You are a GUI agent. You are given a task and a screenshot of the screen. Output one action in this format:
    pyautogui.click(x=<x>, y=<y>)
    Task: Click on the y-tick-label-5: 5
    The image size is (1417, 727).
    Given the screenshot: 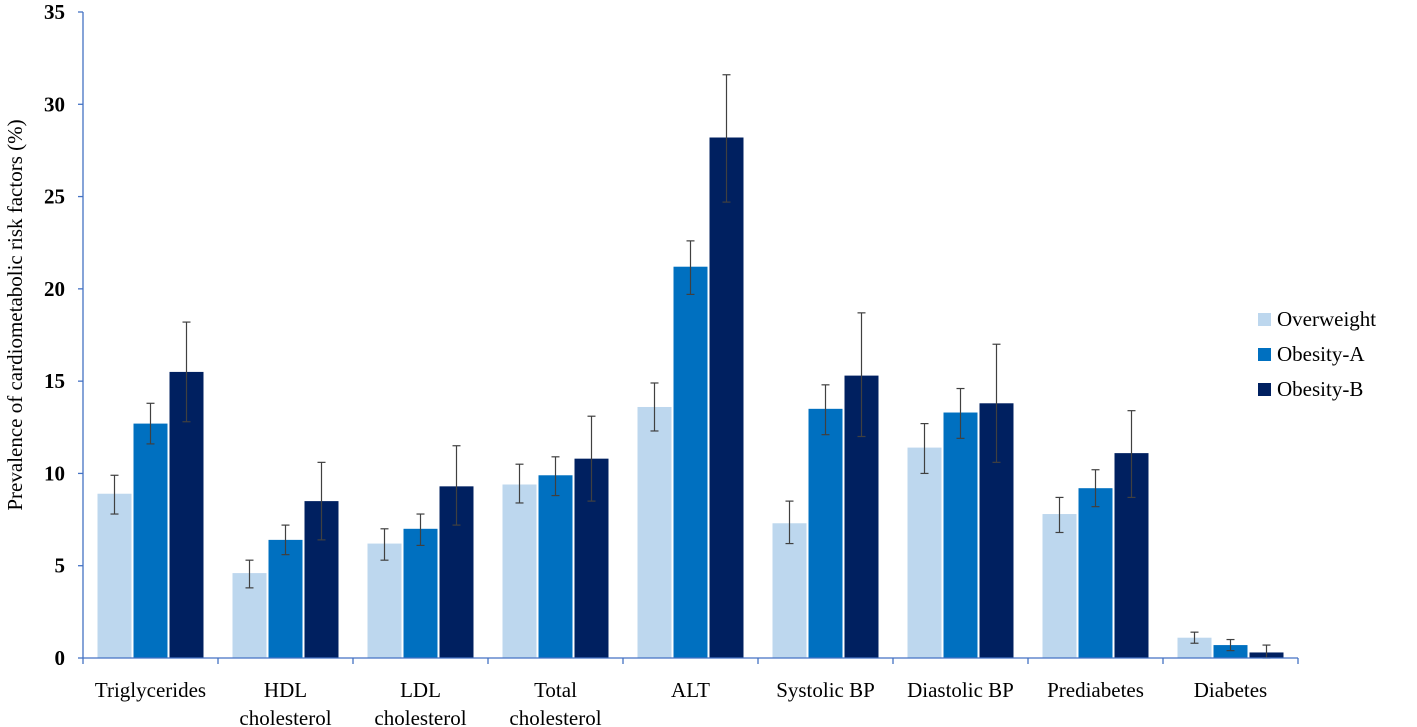 What is the action you would take?
    pyautogui.click(x=60, y=566)
    